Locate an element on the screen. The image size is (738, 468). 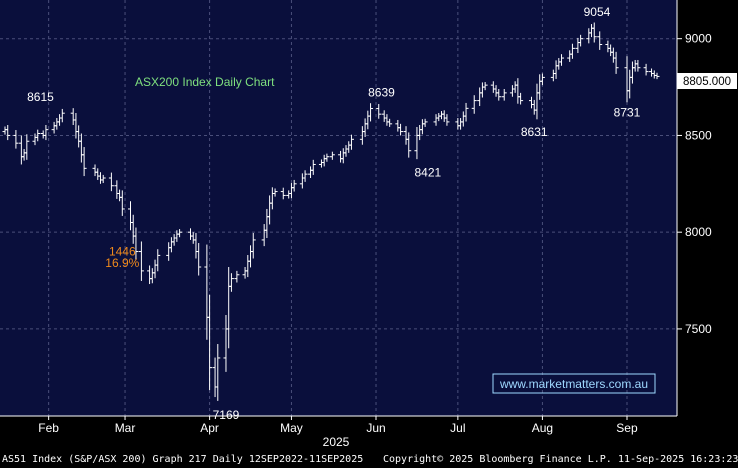
footer-timestamp: 11-Sep-2025 16:23:23 is located at coordinates (678, 459).